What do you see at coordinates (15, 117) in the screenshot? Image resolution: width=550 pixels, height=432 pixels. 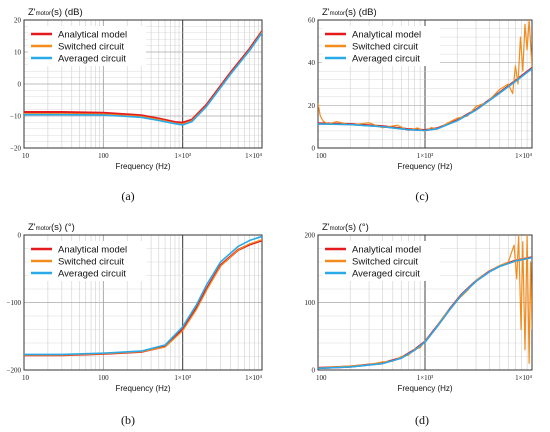 I see `y-tick-label: −10` at bounding box center [15, 117].